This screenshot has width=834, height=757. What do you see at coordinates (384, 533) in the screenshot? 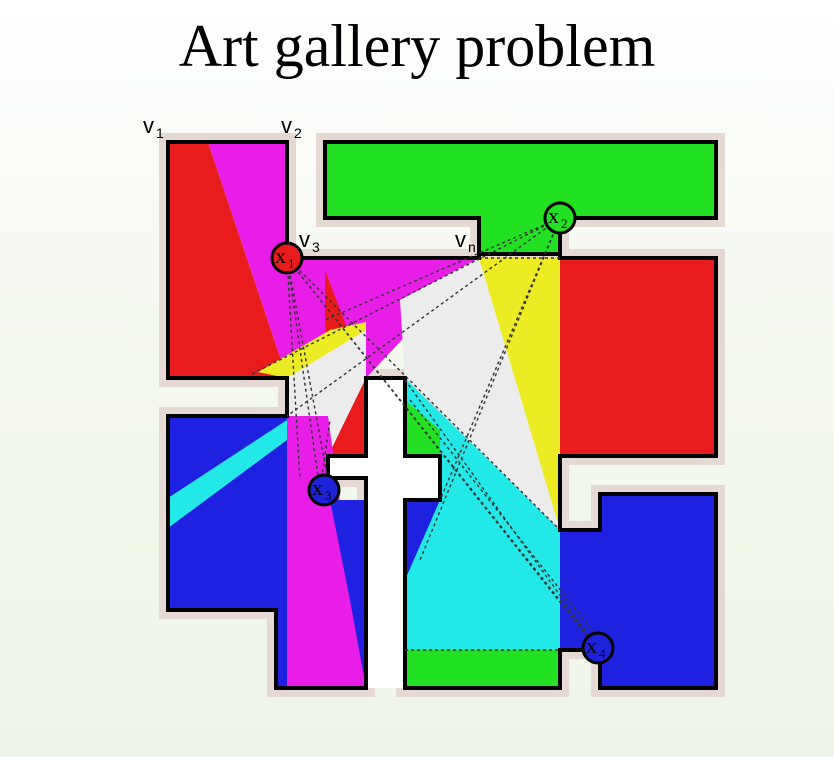
I see `cross-obstacle` at bounding box center [384, 533].